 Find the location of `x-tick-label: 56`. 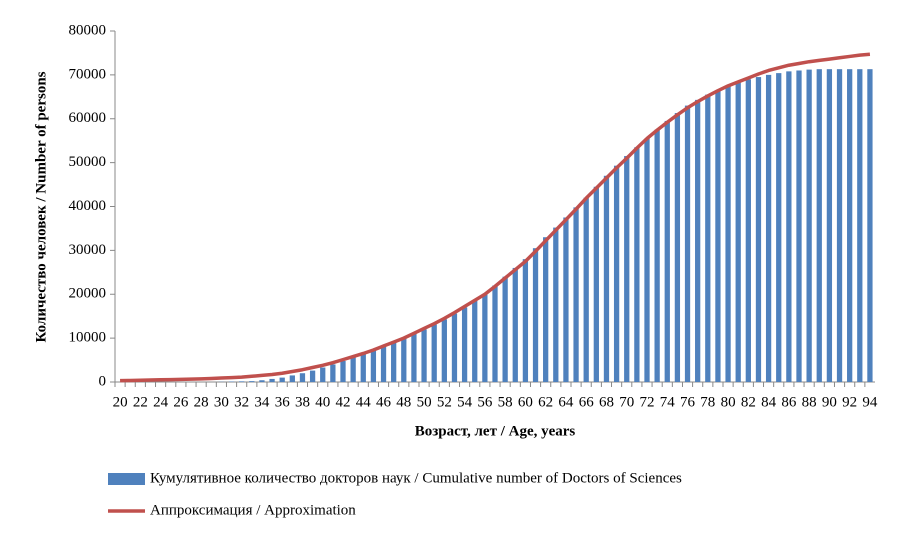

x-tick-label: 56 is located at coordinates (485, 402).